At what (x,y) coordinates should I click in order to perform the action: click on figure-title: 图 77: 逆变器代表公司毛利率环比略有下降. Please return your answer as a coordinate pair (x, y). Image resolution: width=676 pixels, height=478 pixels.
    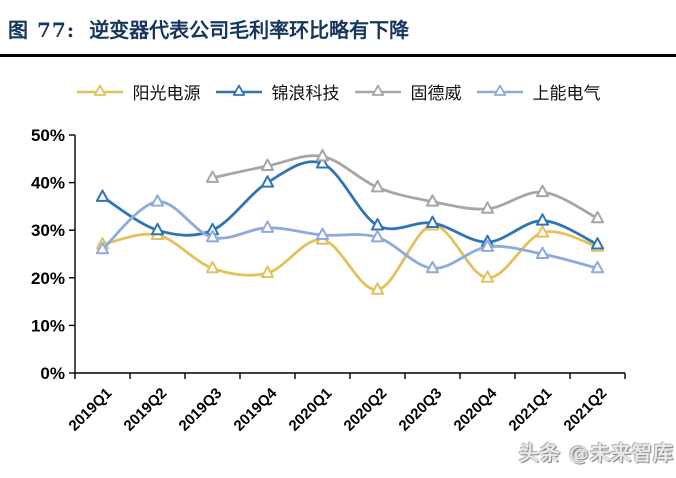
    Looking at the image, I should click on (338, 30).